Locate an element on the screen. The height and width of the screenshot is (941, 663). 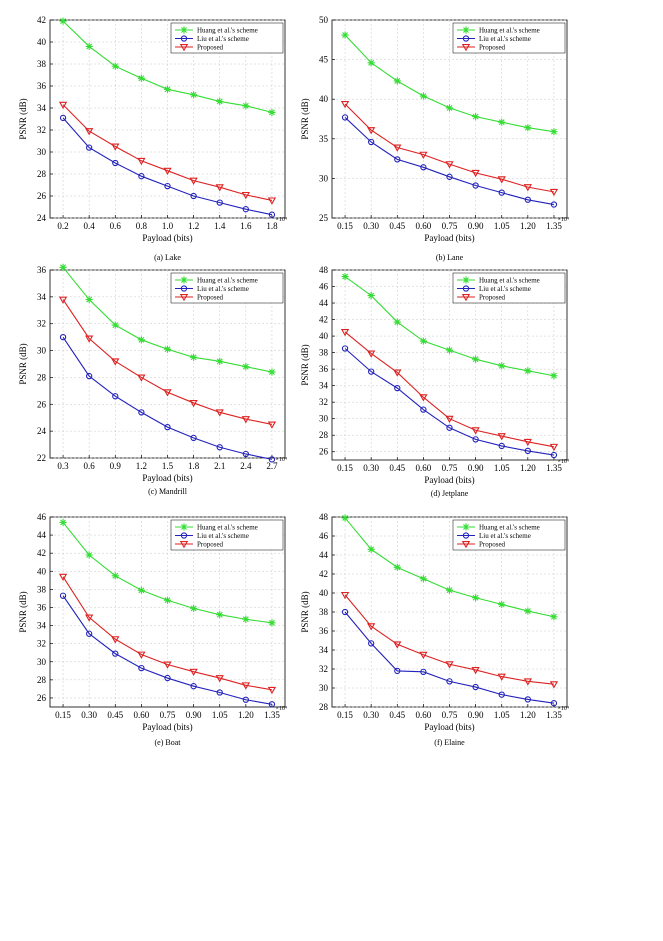
x-tick-label: 1.5 is located at coordinates (168, 466).